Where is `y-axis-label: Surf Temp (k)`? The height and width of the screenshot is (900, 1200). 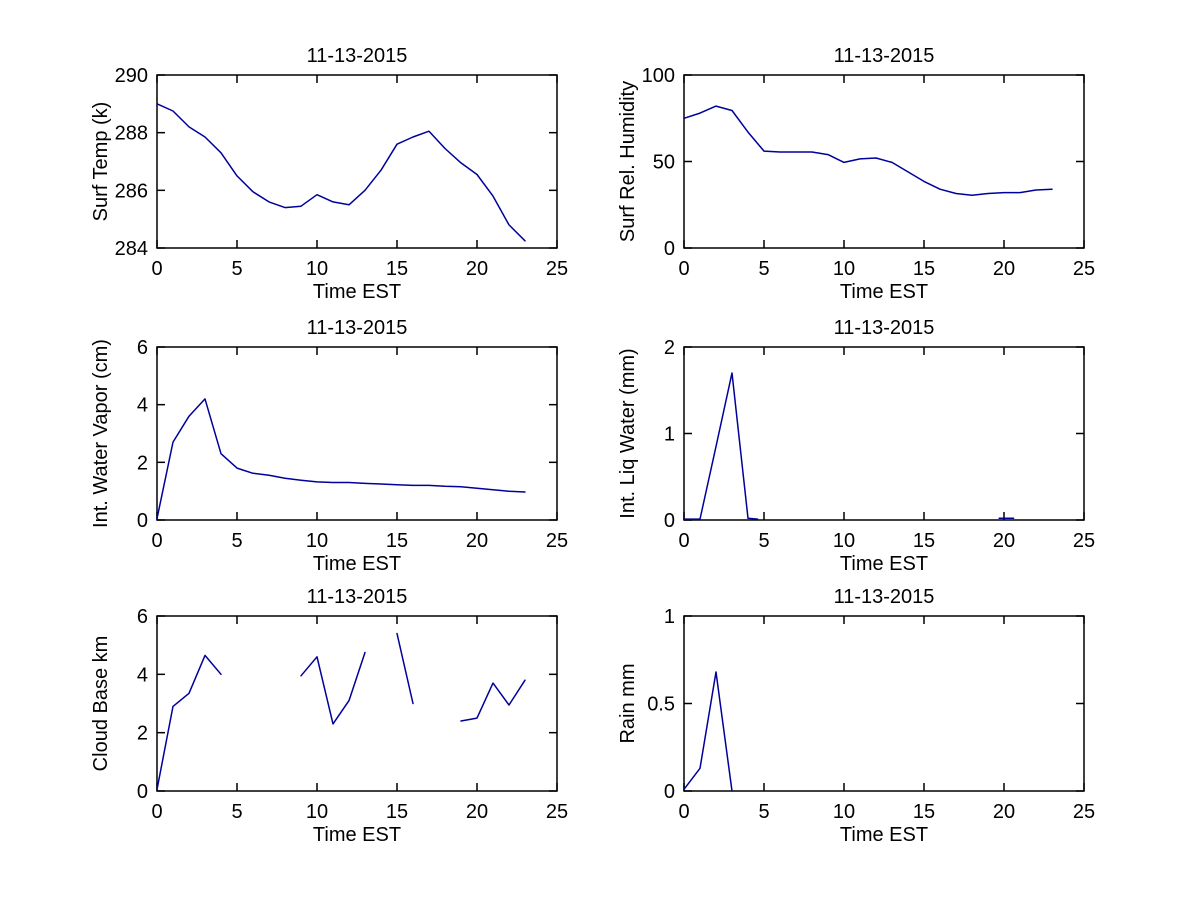 y-axis-label: Surf Temp (k) is located at coordinates (101, 162).